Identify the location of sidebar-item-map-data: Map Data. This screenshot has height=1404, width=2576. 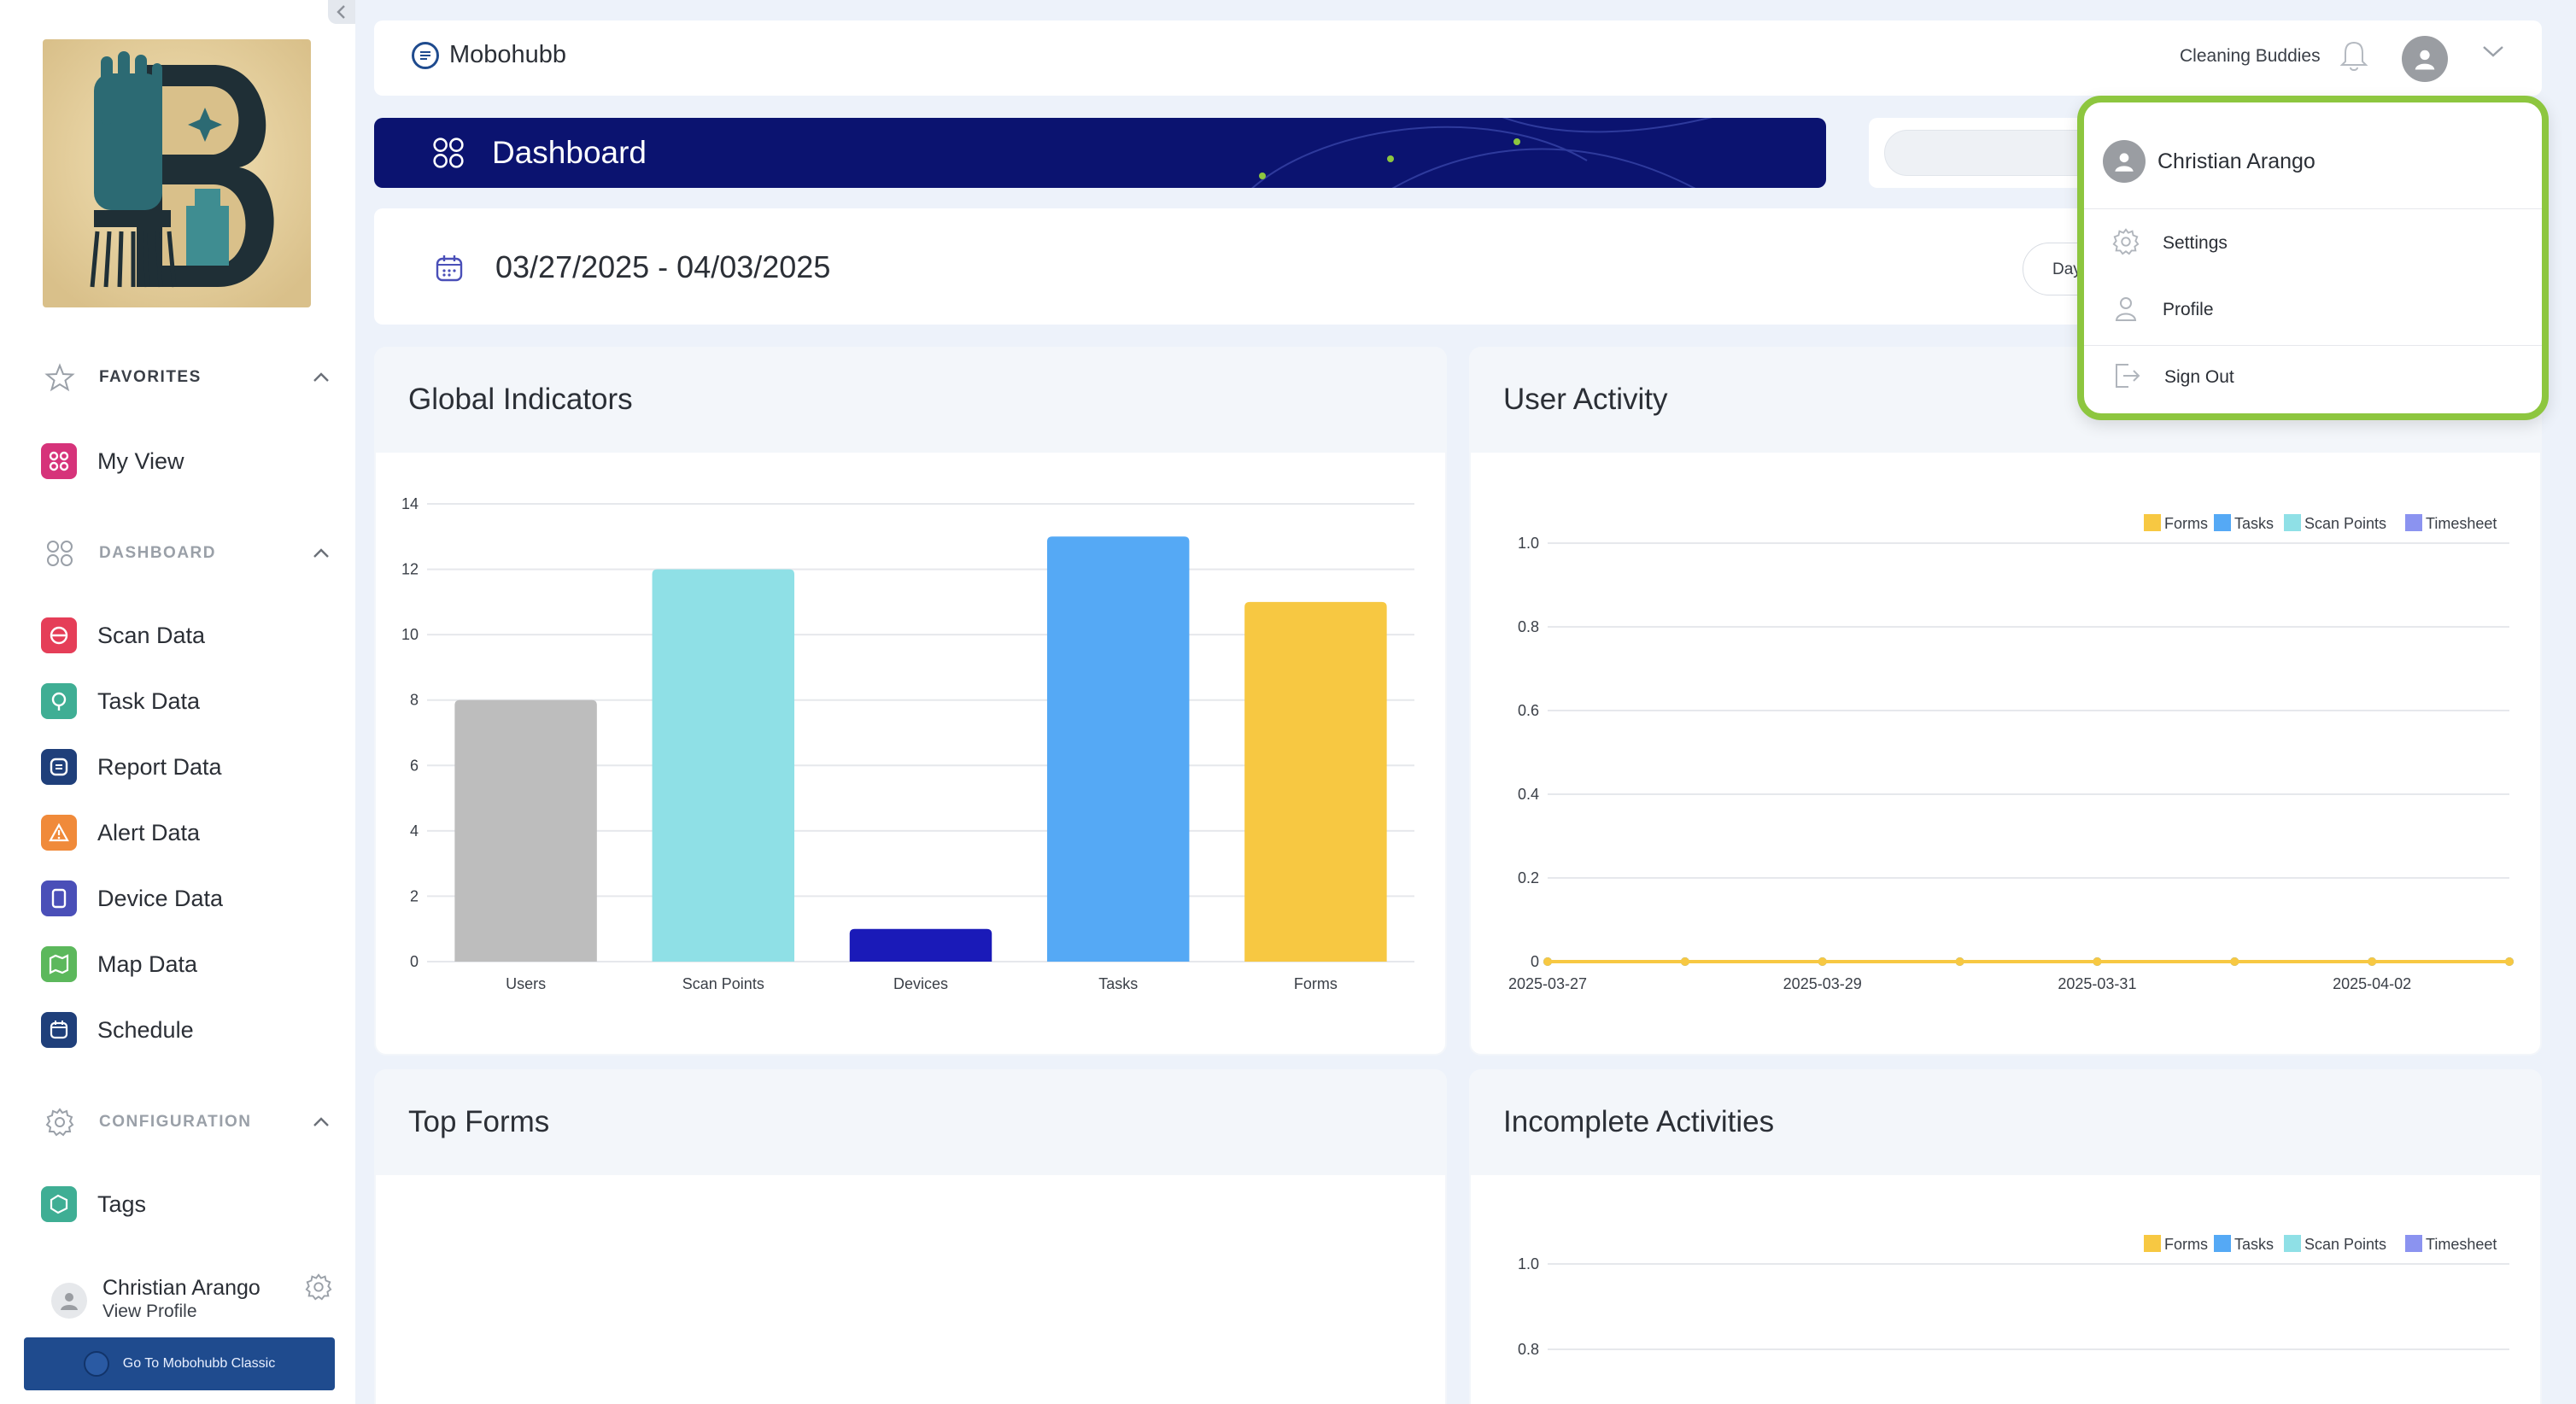
(186, 964).